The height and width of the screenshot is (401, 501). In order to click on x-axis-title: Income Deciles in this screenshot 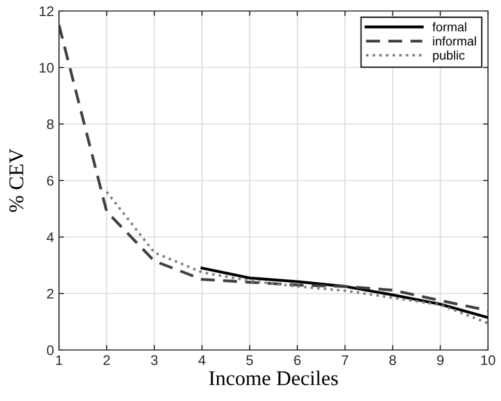, I will do `click(273, 378)`.